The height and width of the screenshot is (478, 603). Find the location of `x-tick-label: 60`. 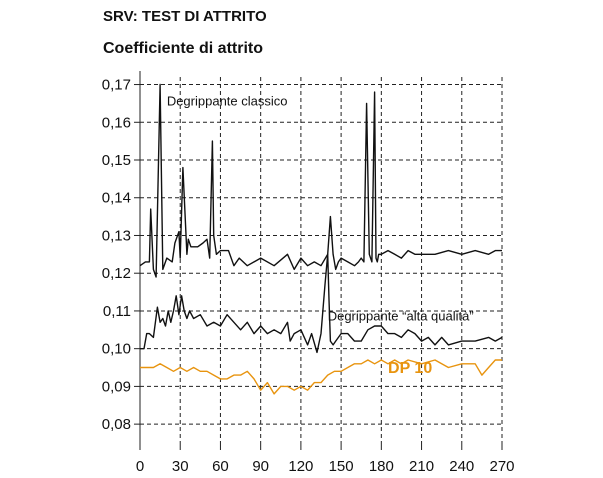

x-tick-label: 60 is located at coordinates (220, 466).